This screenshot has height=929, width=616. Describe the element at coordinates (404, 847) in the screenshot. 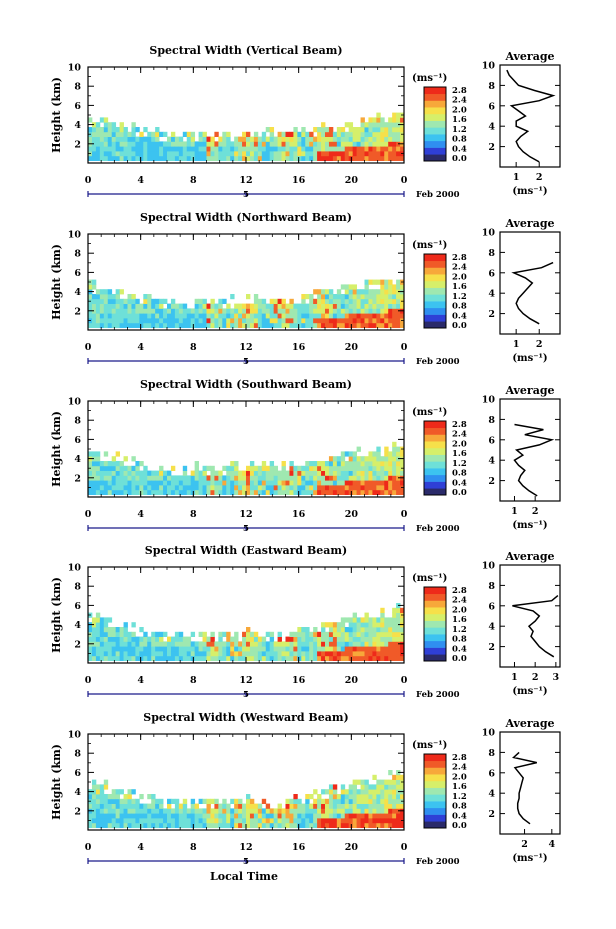

I see `x-tick-label: 0` at that location.